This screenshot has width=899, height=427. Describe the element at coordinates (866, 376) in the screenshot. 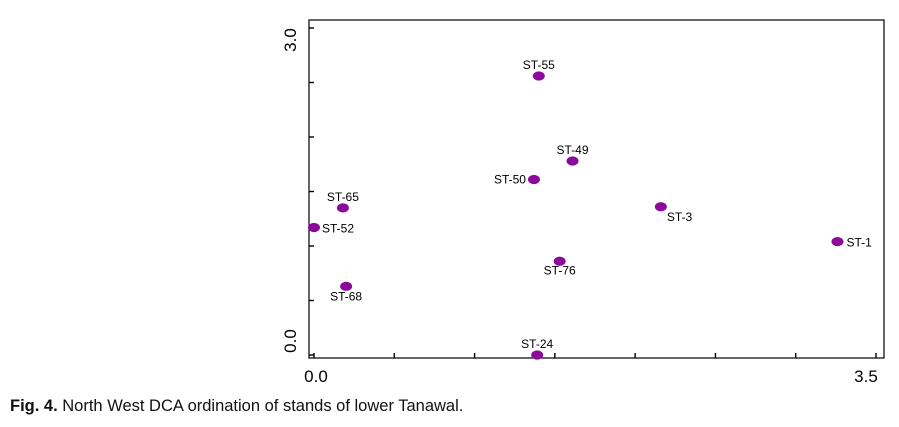

I see `x-tick-label-max: 3.5` at that location.